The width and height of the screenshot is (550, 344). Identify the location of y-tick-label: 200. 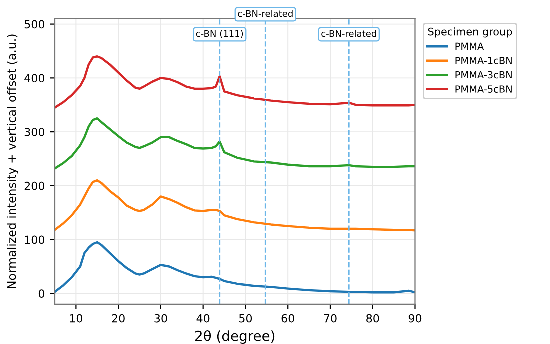
(34, 186).